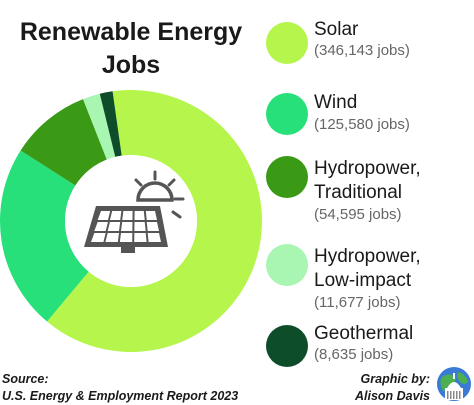  Describe the element at coordinates (336, 29) in the screenshot. I see `legend-label-solar: Solar` at that location.